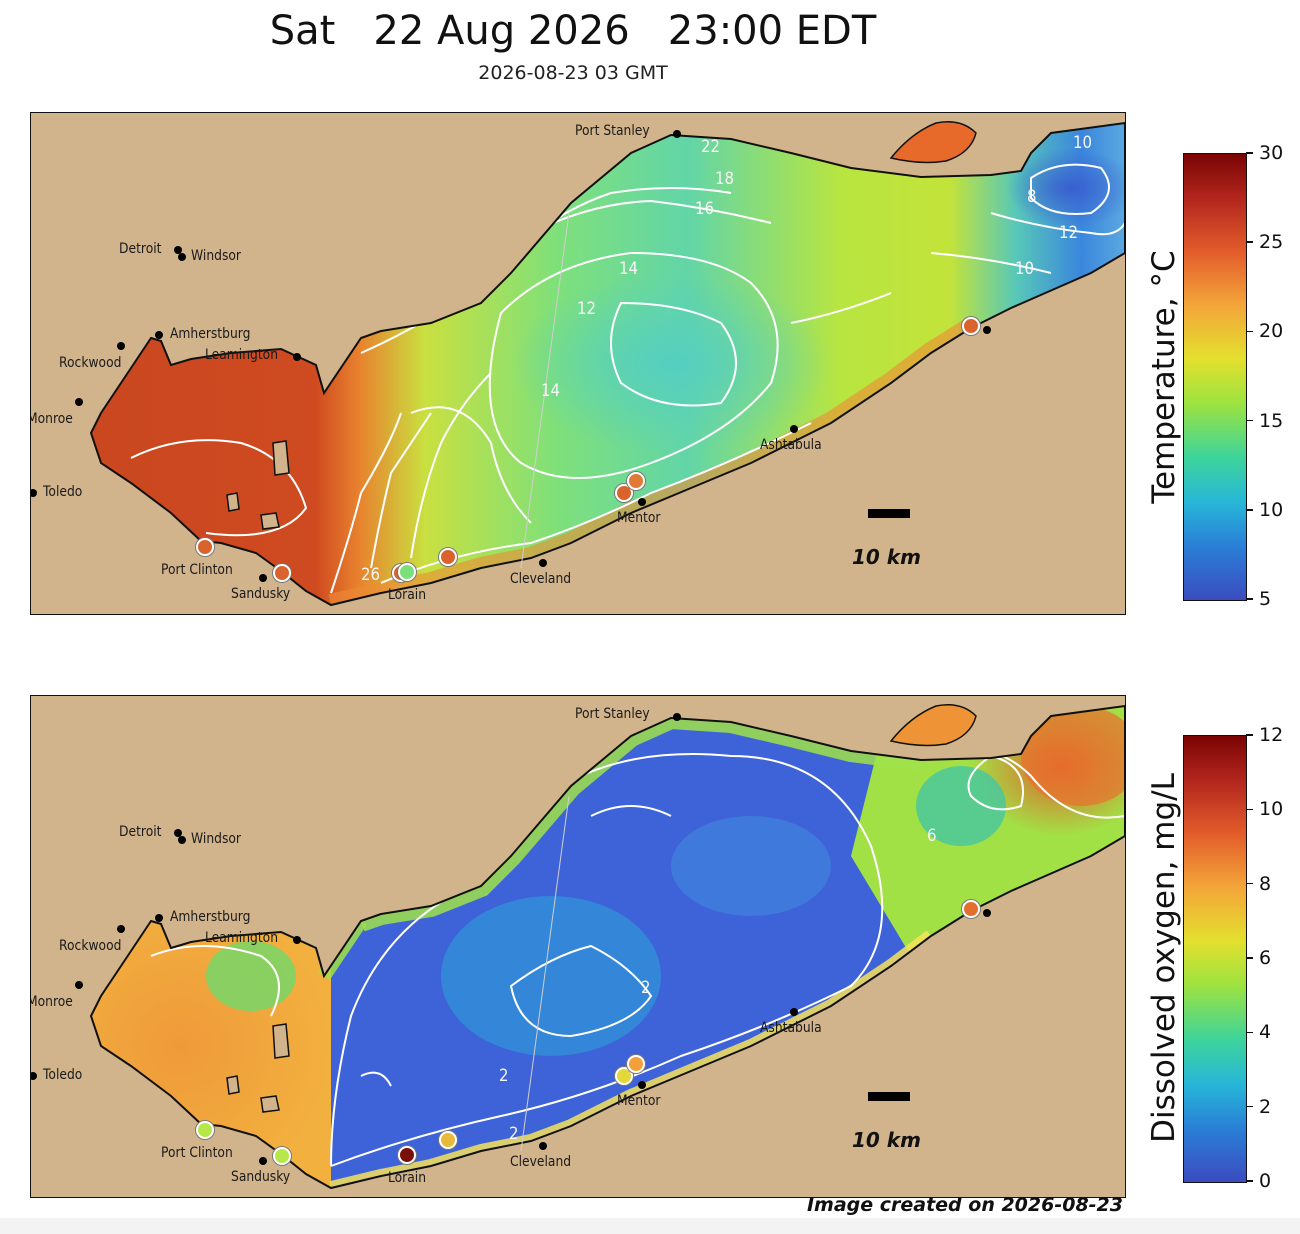  Describe the element at coordinates (705, 209) in the screenshot. I see `contour-label: 16` at that location.